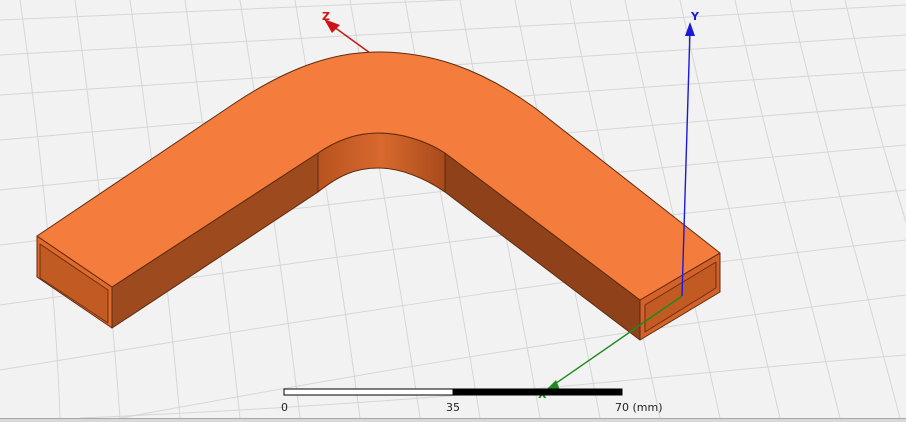  Describe the element at coordinates (74, 283) in the screenshot. I see `left-port-opening` at that location.